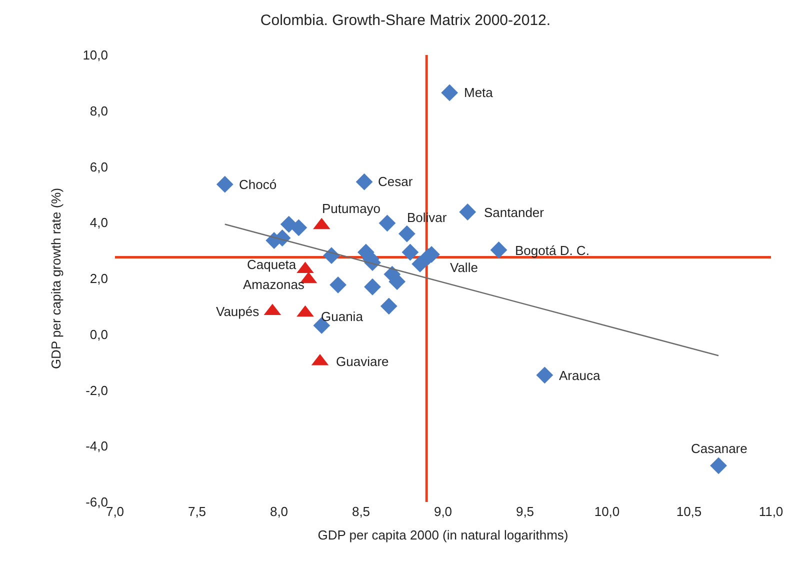  What do you see at coordinates (95, 55) in the screenshot?
I see `y-tick-label: 10,0` at bounding box center [95, 55].